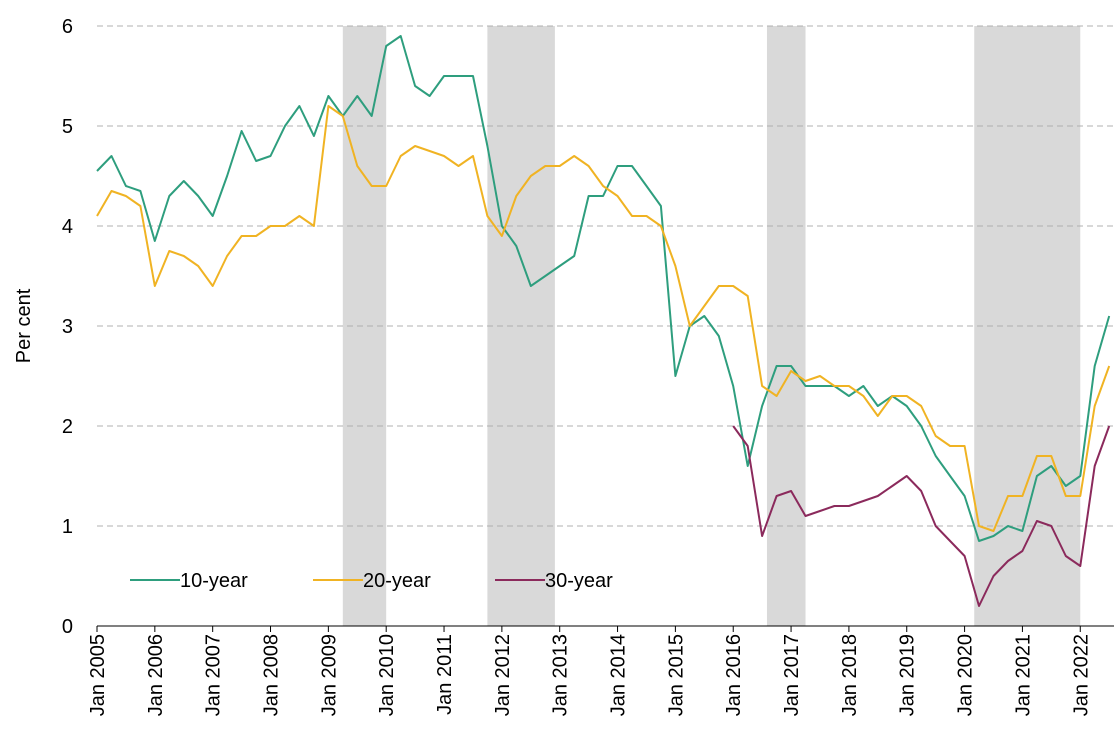 The height and width of the screenshot is (751, 1114). What do you see at coordinates (579, 581) in the screenshot?
I see `legend-label: 30-year` at bounding box center [579, 581].